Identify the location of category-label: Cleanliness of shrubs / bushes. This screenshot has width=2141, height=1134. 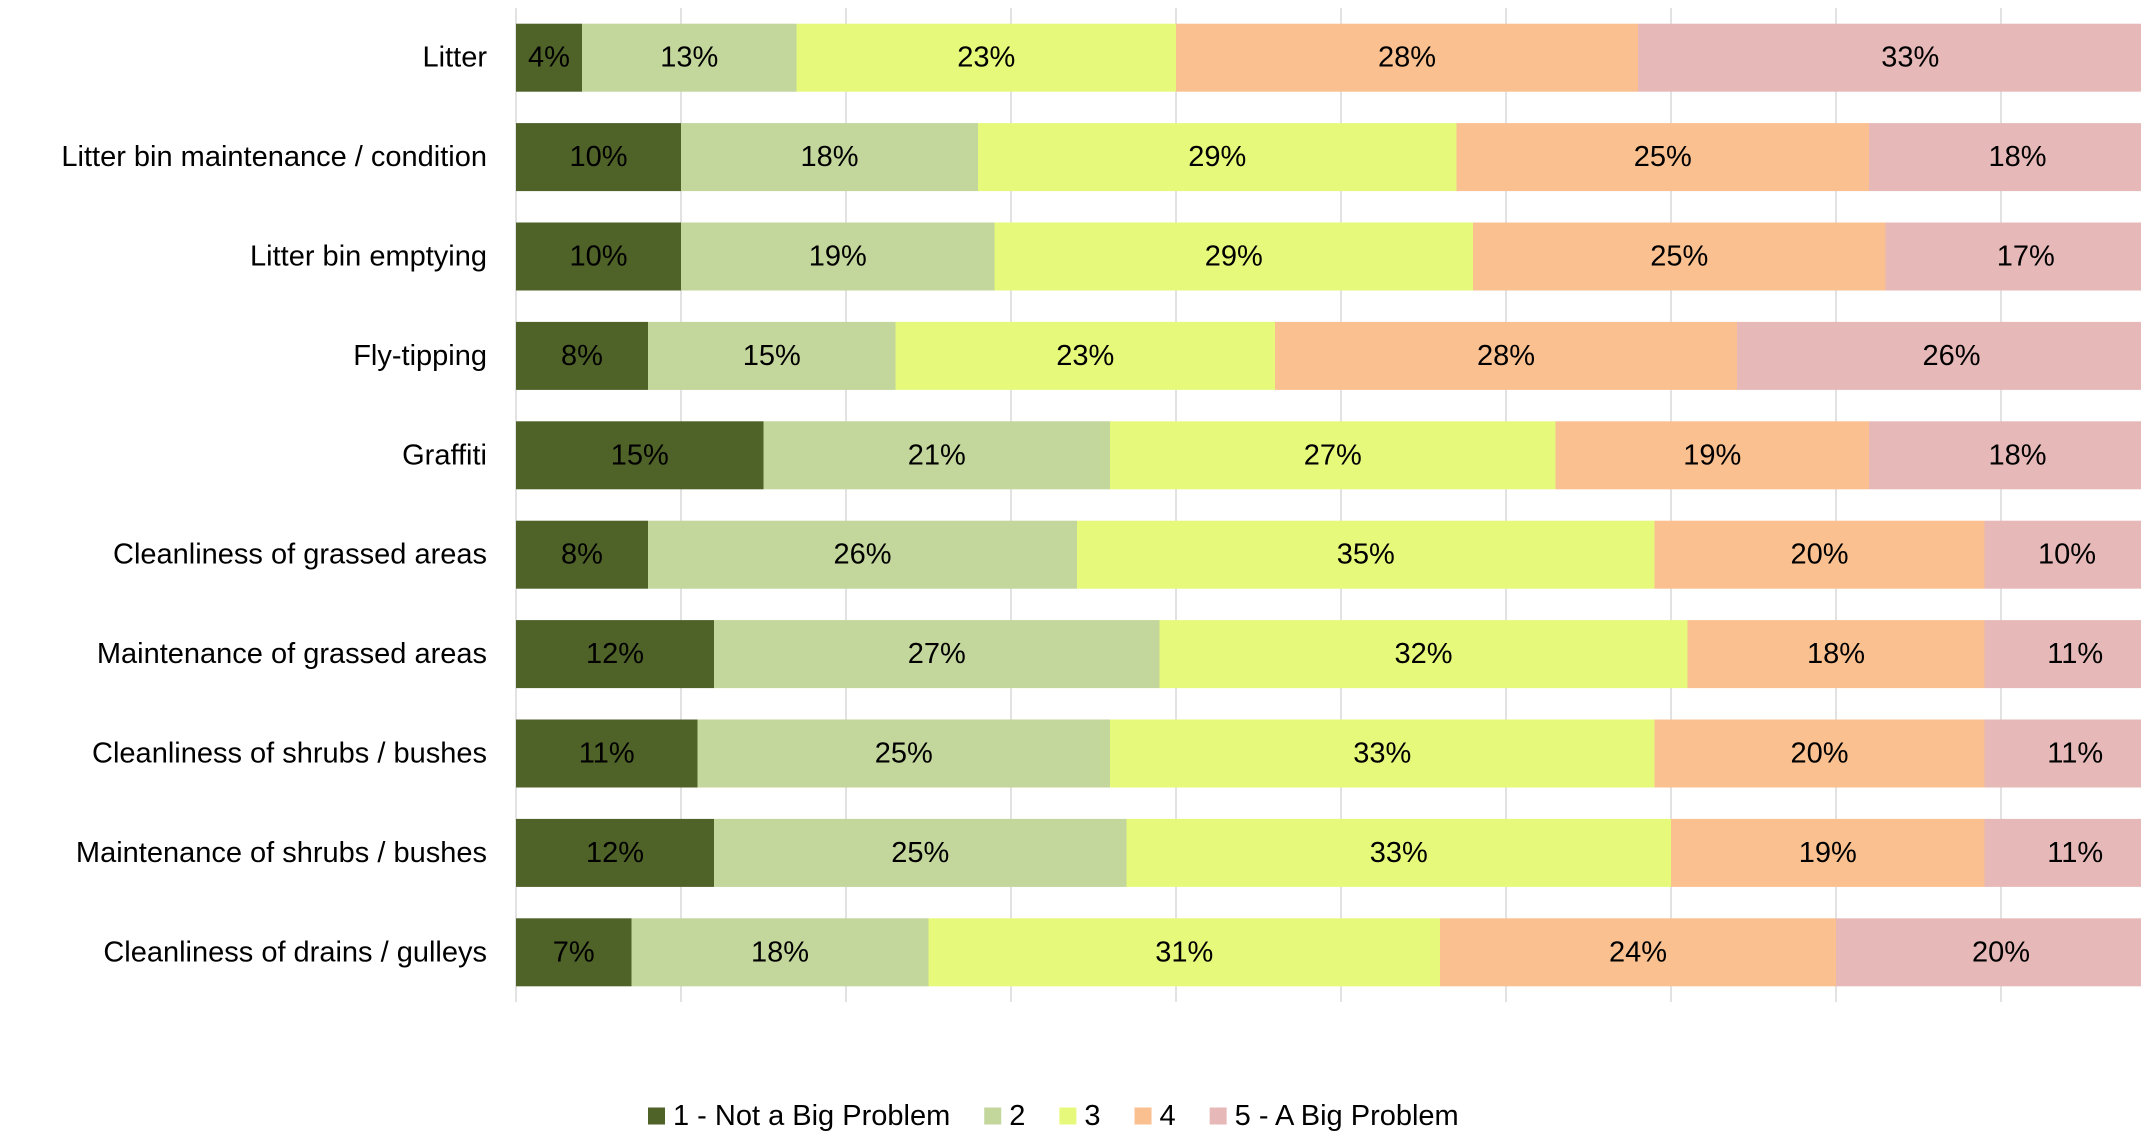
(289, 754).